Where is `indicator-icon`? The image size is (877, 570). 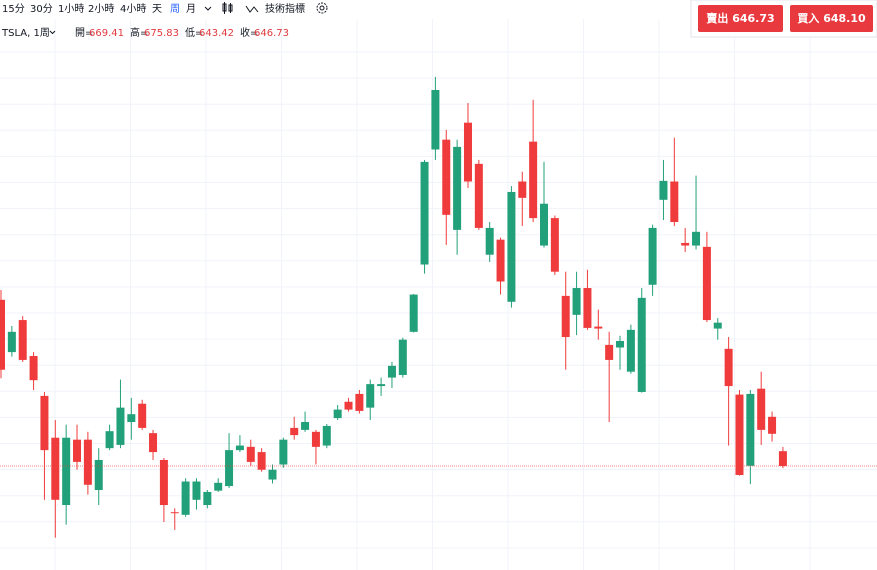 indicator-icon is located at coordinates (252, 9).